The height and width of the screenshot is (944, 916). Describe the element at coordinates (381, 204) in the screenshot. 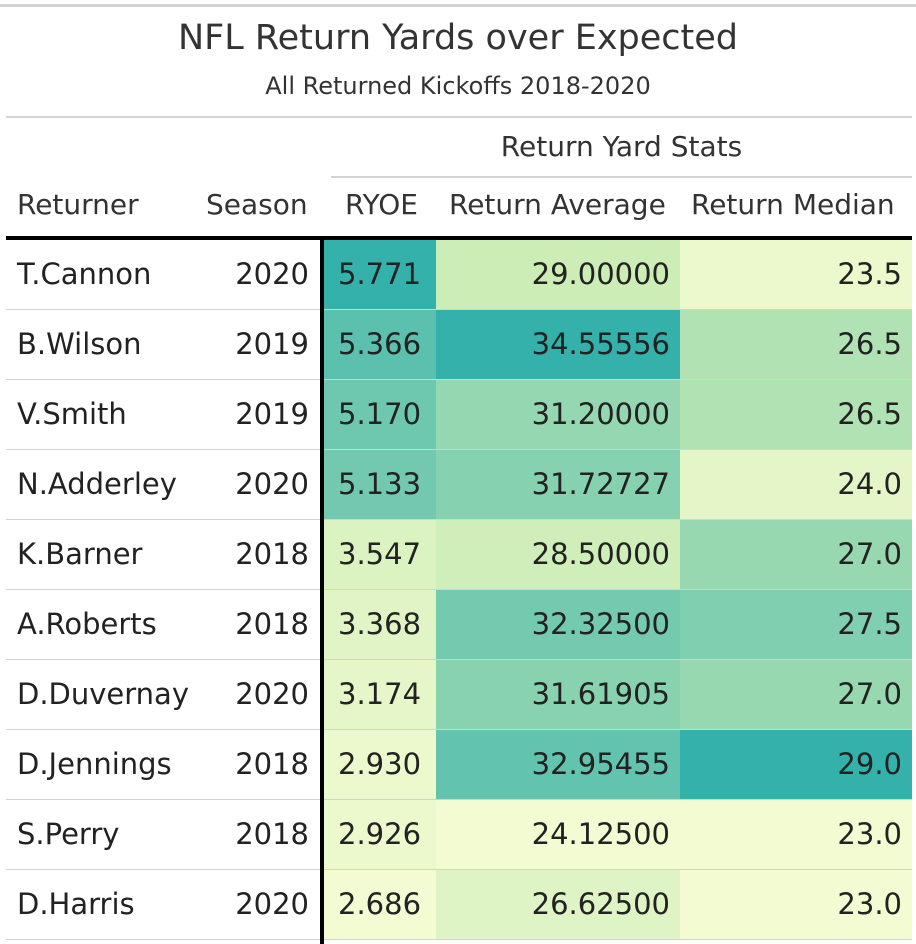

I see `column-header-ryoe: RYOE` at that location.